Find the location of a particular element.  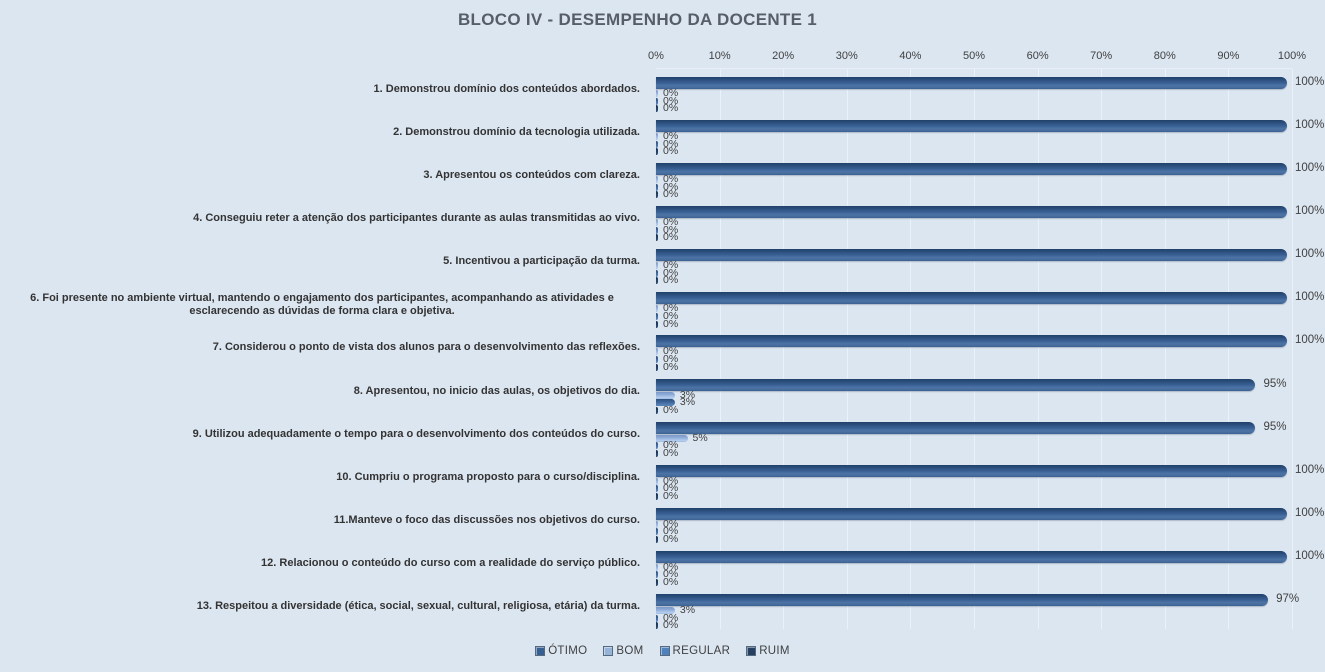

legend-item-regular: REGULAR is located at coordinates (695, 651).